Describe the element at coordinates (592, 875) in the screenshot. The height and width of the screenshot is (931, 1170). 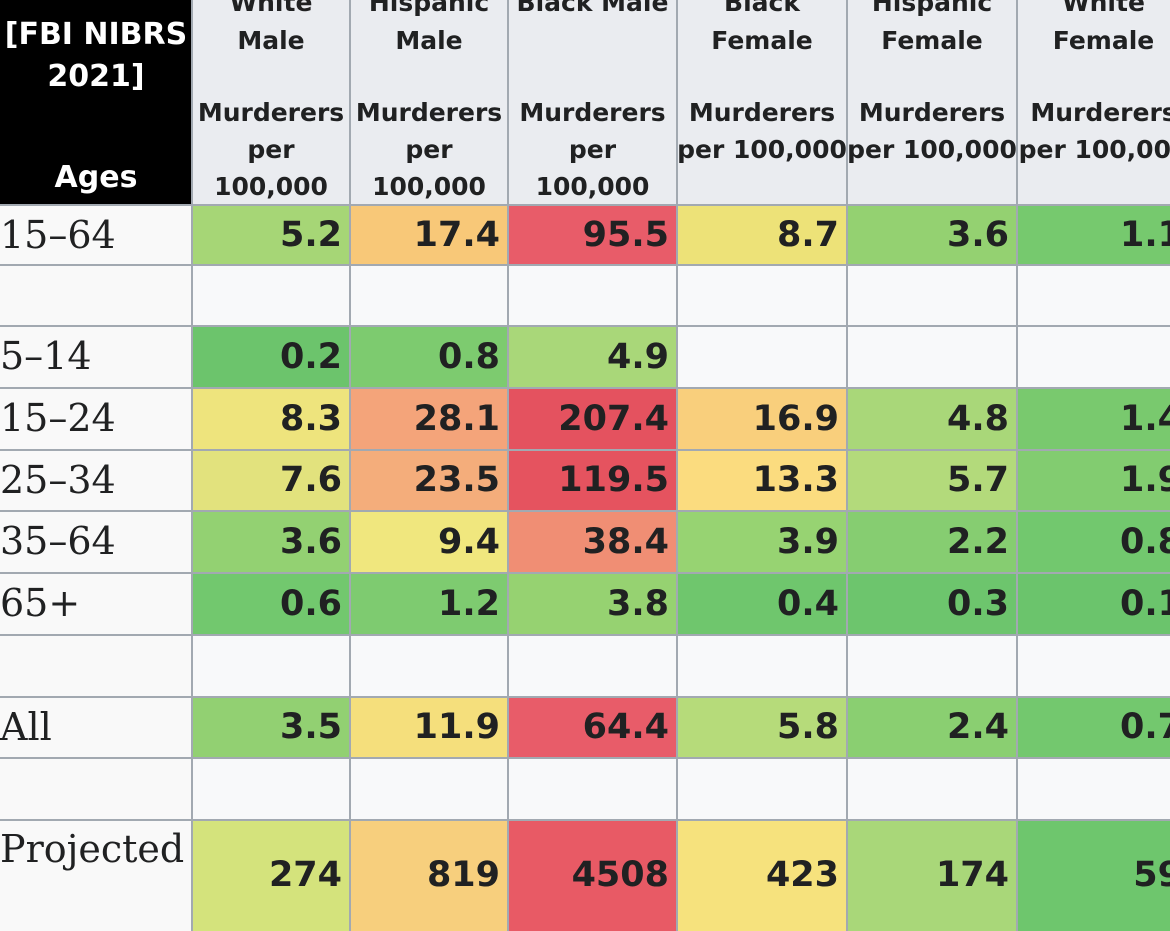
I see `table-cell: 4508` at that location.